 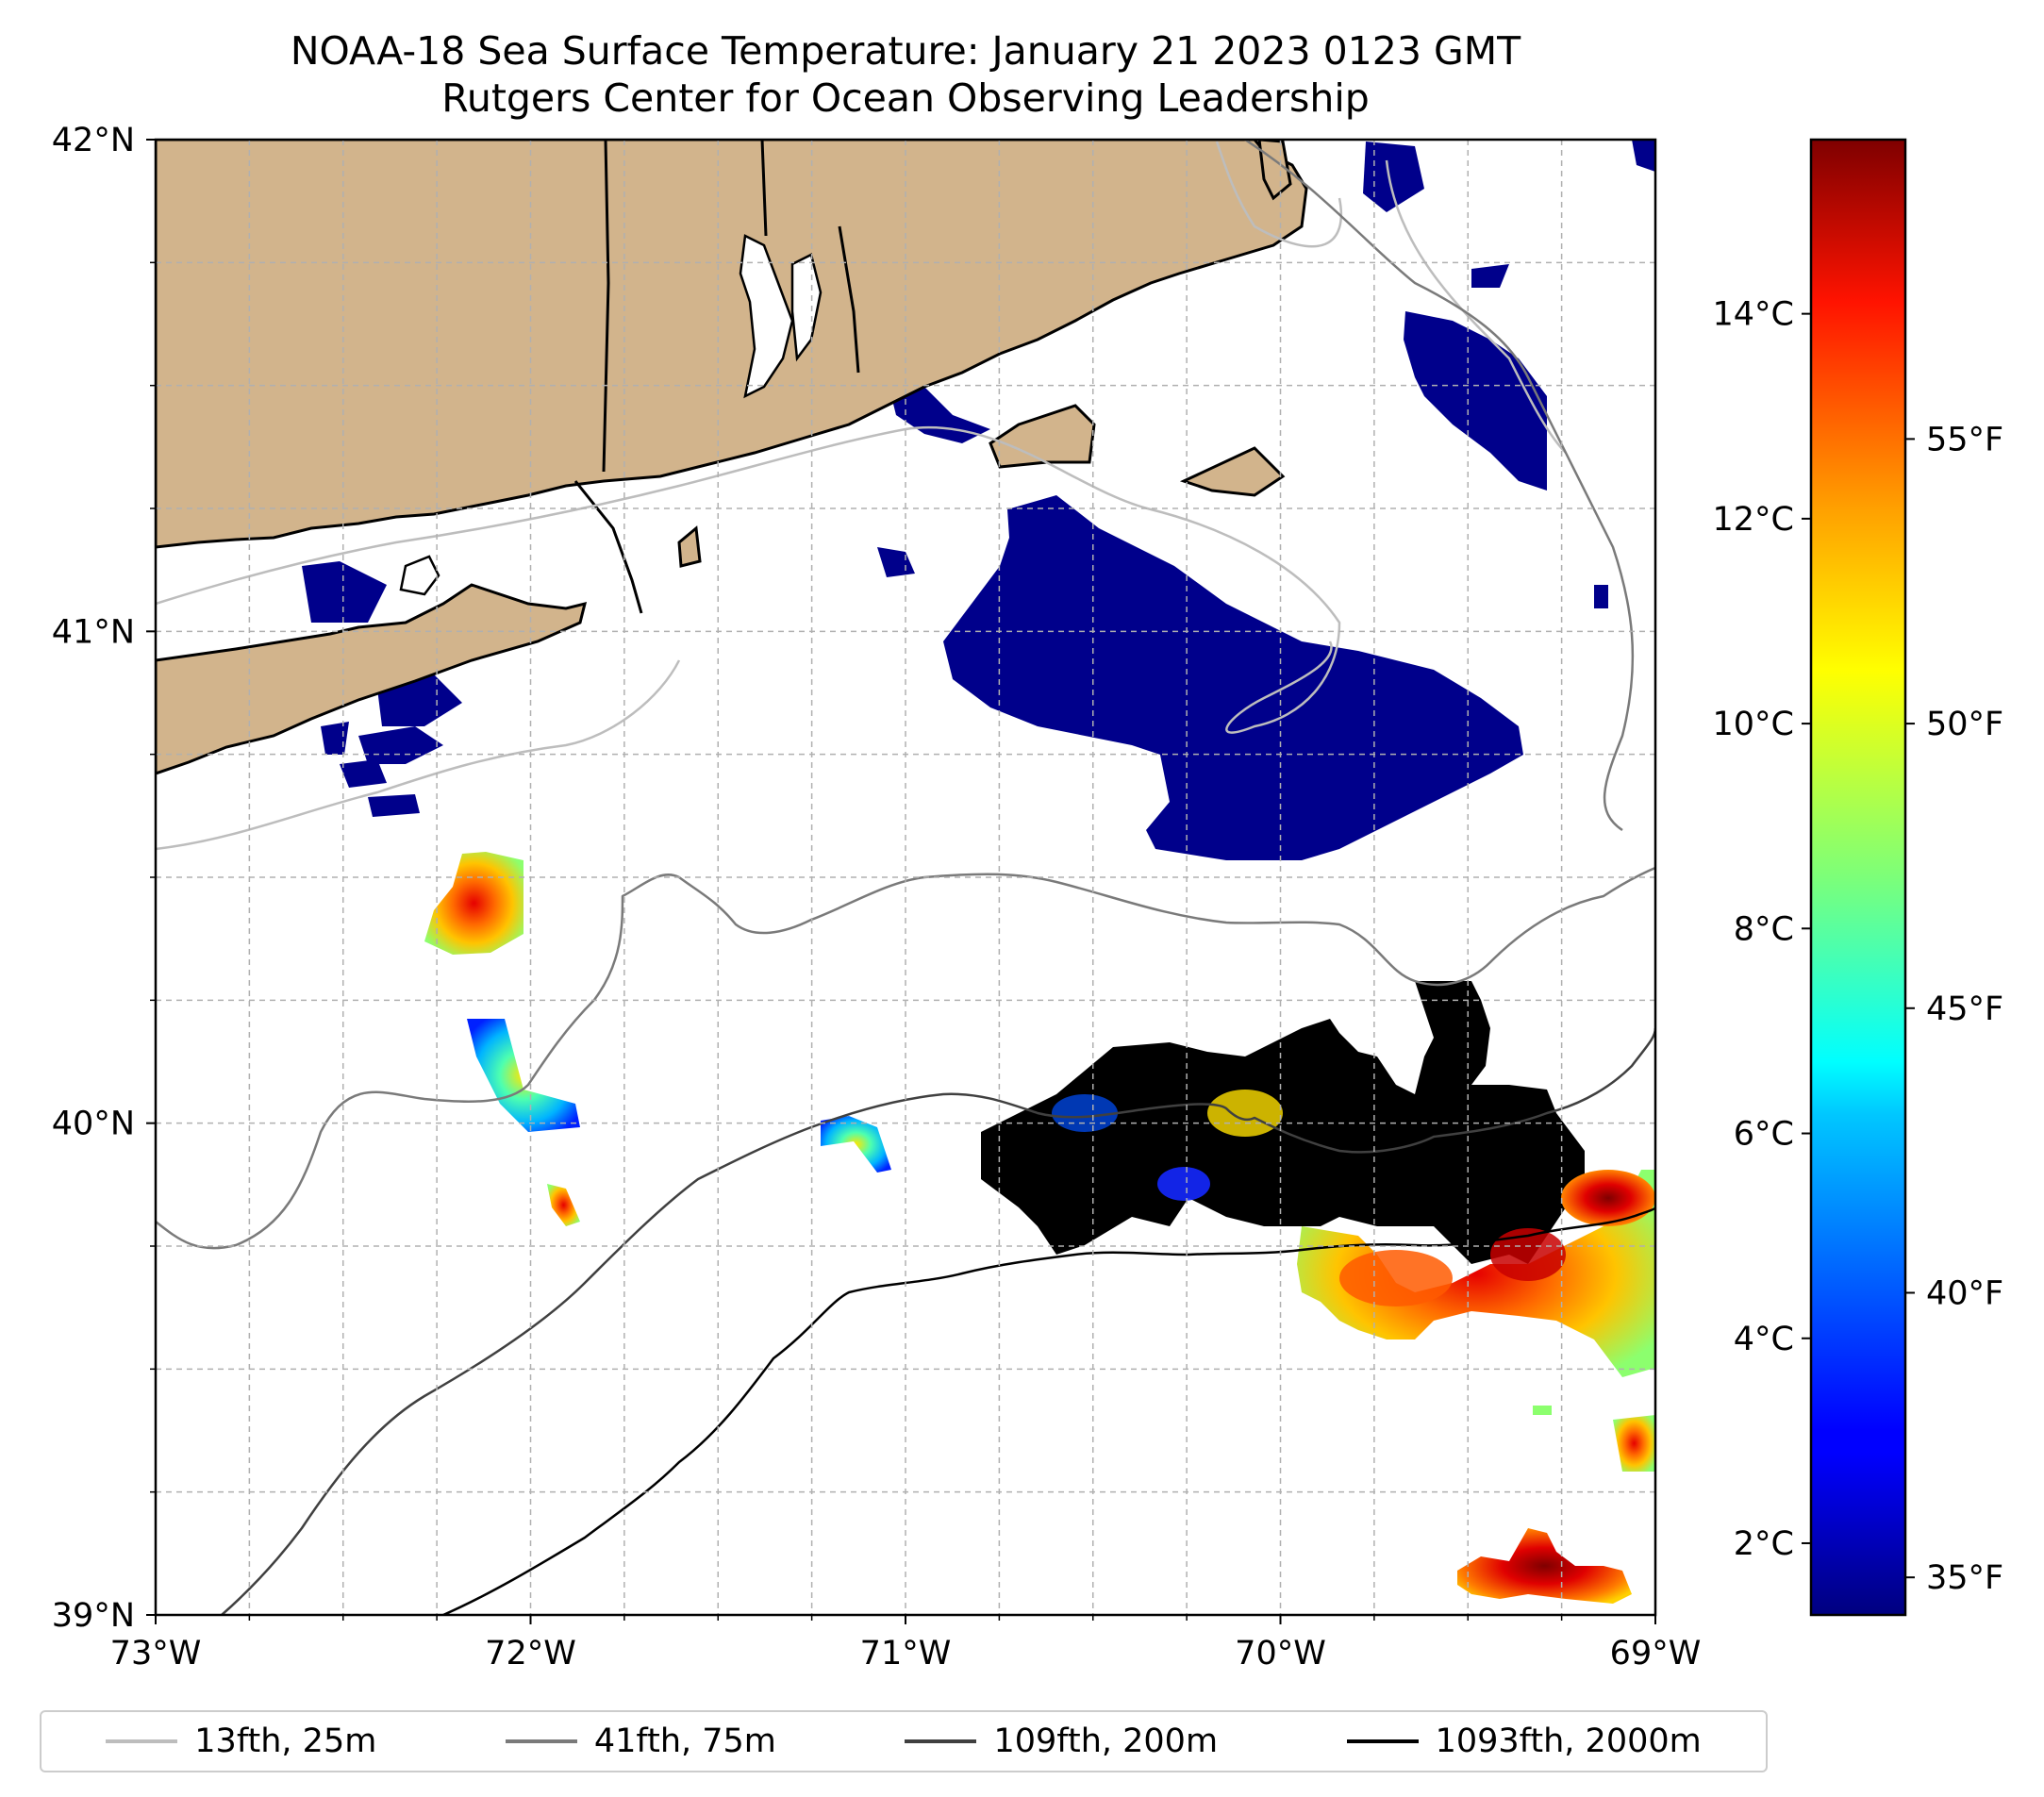 I want to click on legend-label: 109fth, 200m, so click(x=1106, y=1741).